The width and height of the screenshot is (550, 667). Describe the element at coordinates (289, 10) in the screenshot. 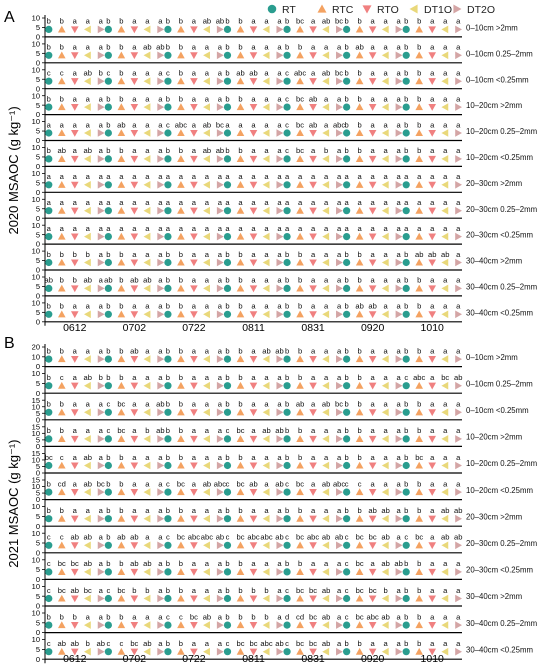

I see `legend-label: RT` at that location.